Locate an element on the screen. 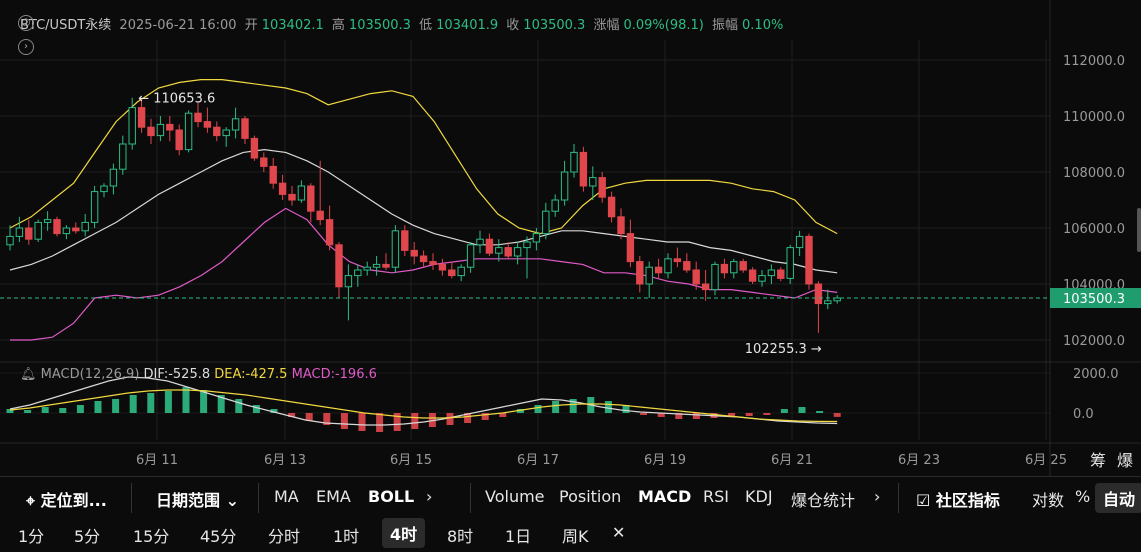 The image size is (1141, 552). divider is located at coordinates (131, 498).